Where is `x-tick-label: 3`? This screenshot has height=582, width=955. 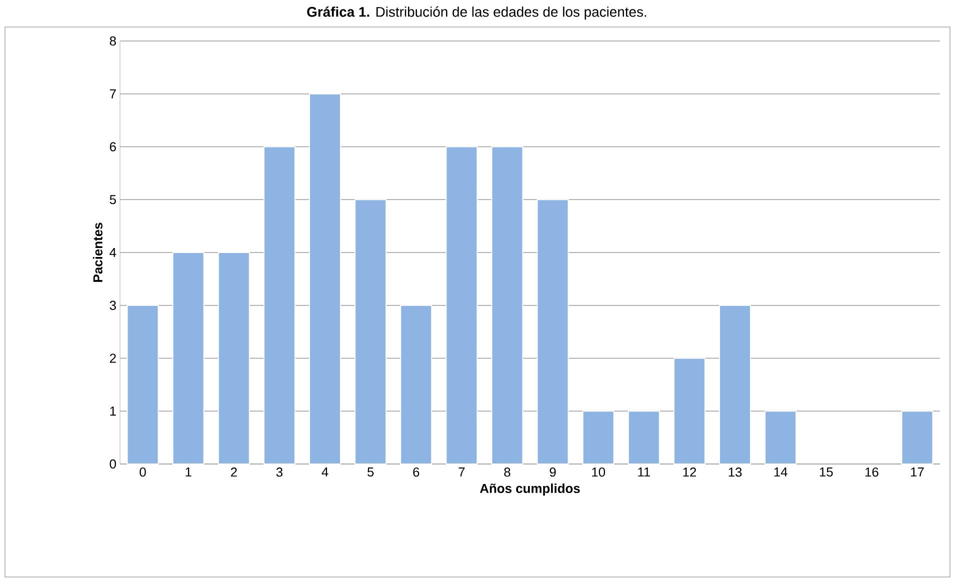 x-tick-label: 3 is located at coordinates (279, 472).